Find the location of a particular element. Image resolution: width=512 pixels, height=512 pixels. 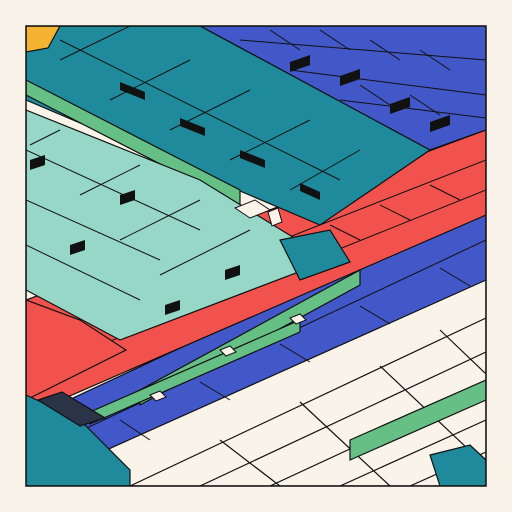

blue-top-shadows is located at coordinates (370, 93).